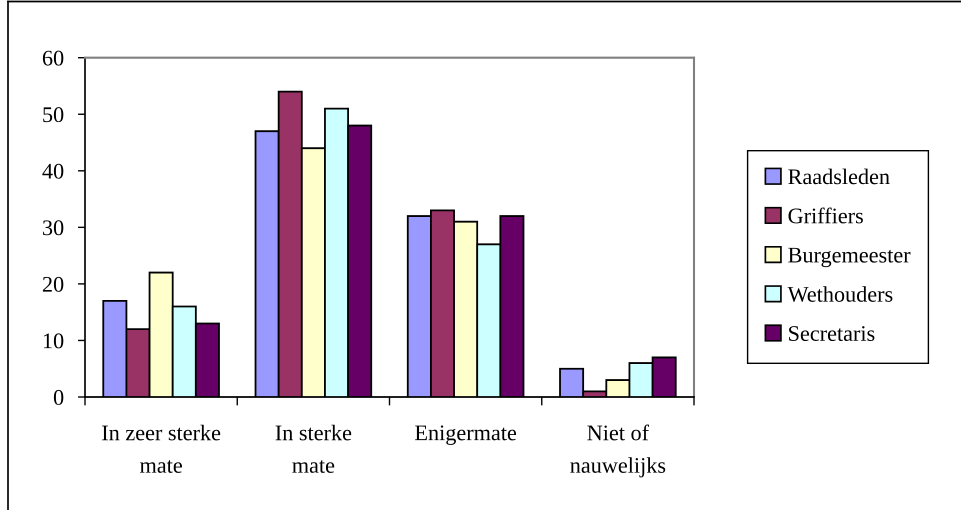 This screenshot has height=510, width=961. I want to click on y-tick-label: 20, so click(53, 284).